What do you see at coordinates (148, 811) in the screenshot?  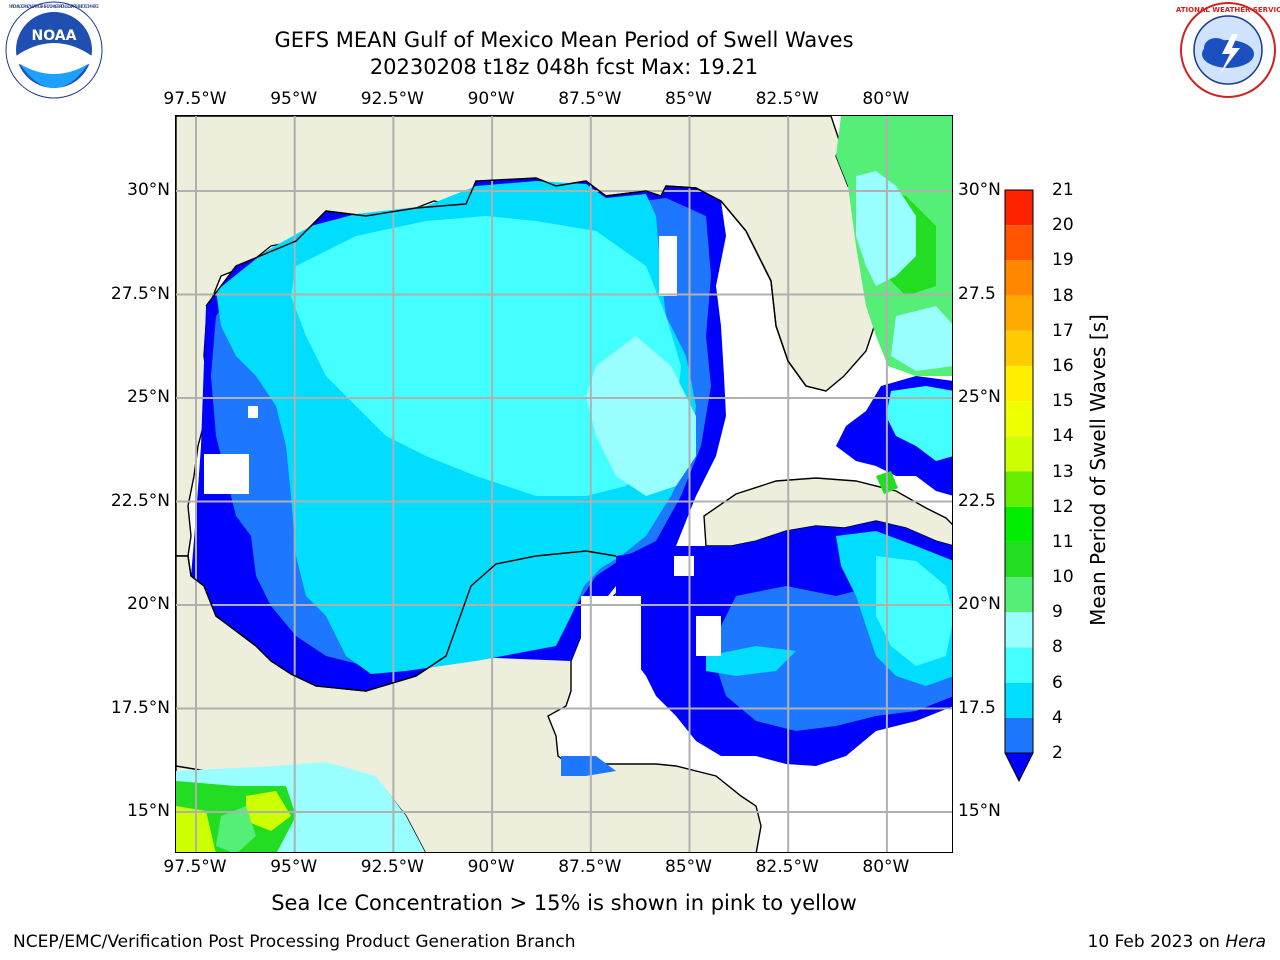 I see `lat-label-left: 15°N` at bounding box center [148, 811].